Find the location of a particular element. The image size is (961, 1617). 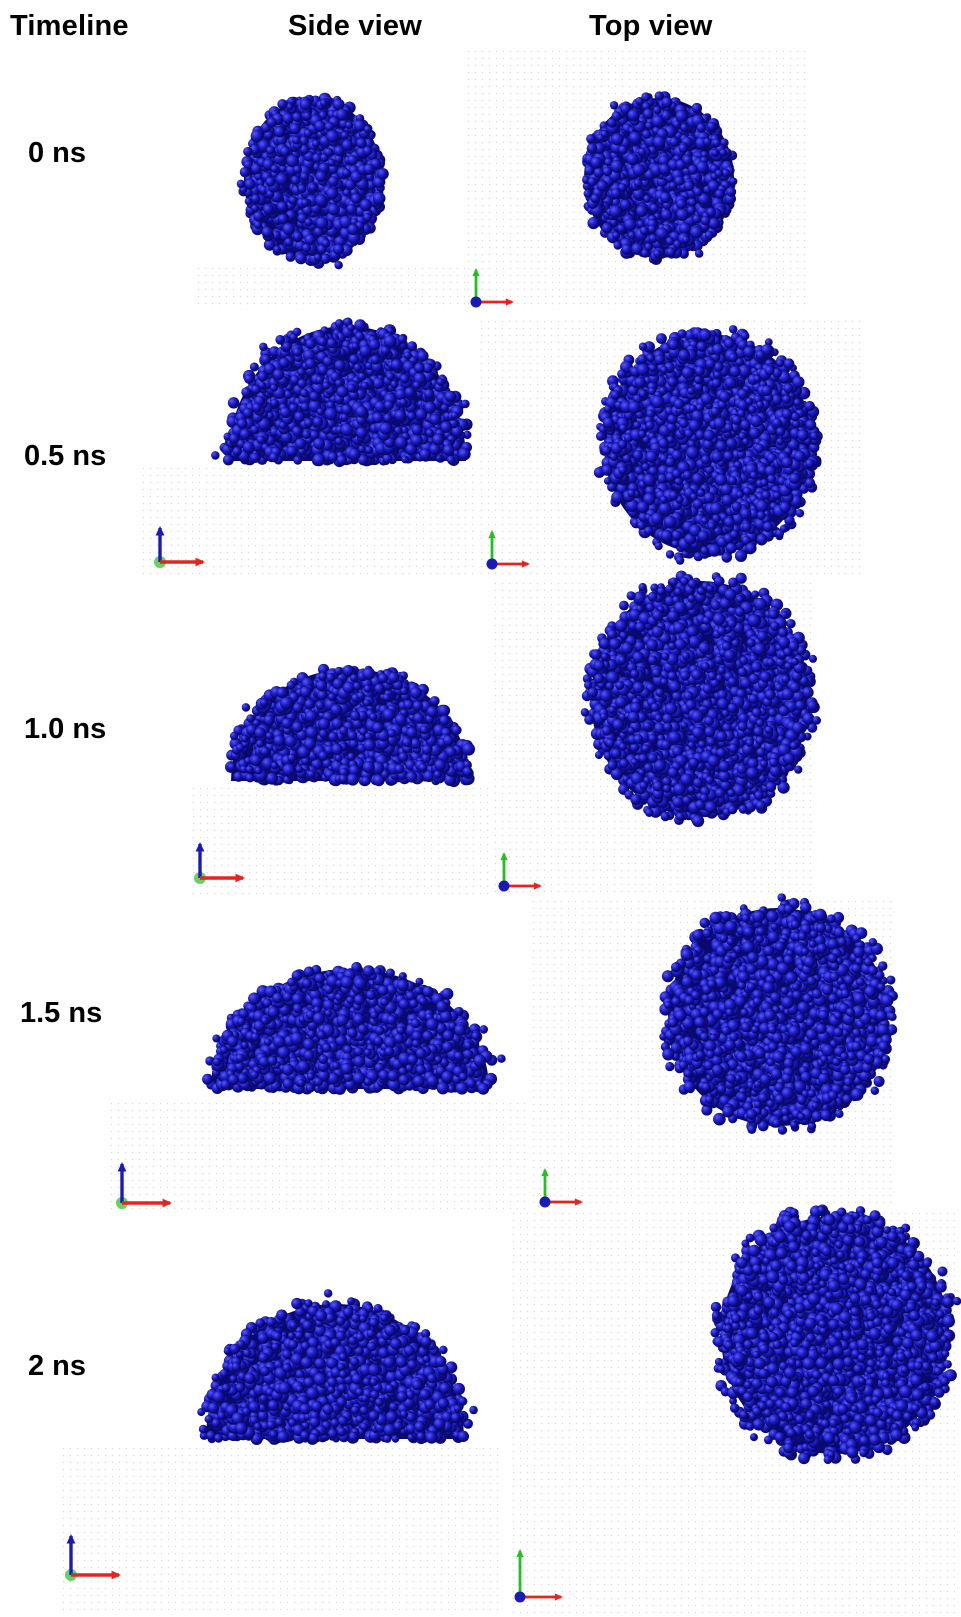

time-label-2: 1.0 ns is located at coordinates (65, 729).